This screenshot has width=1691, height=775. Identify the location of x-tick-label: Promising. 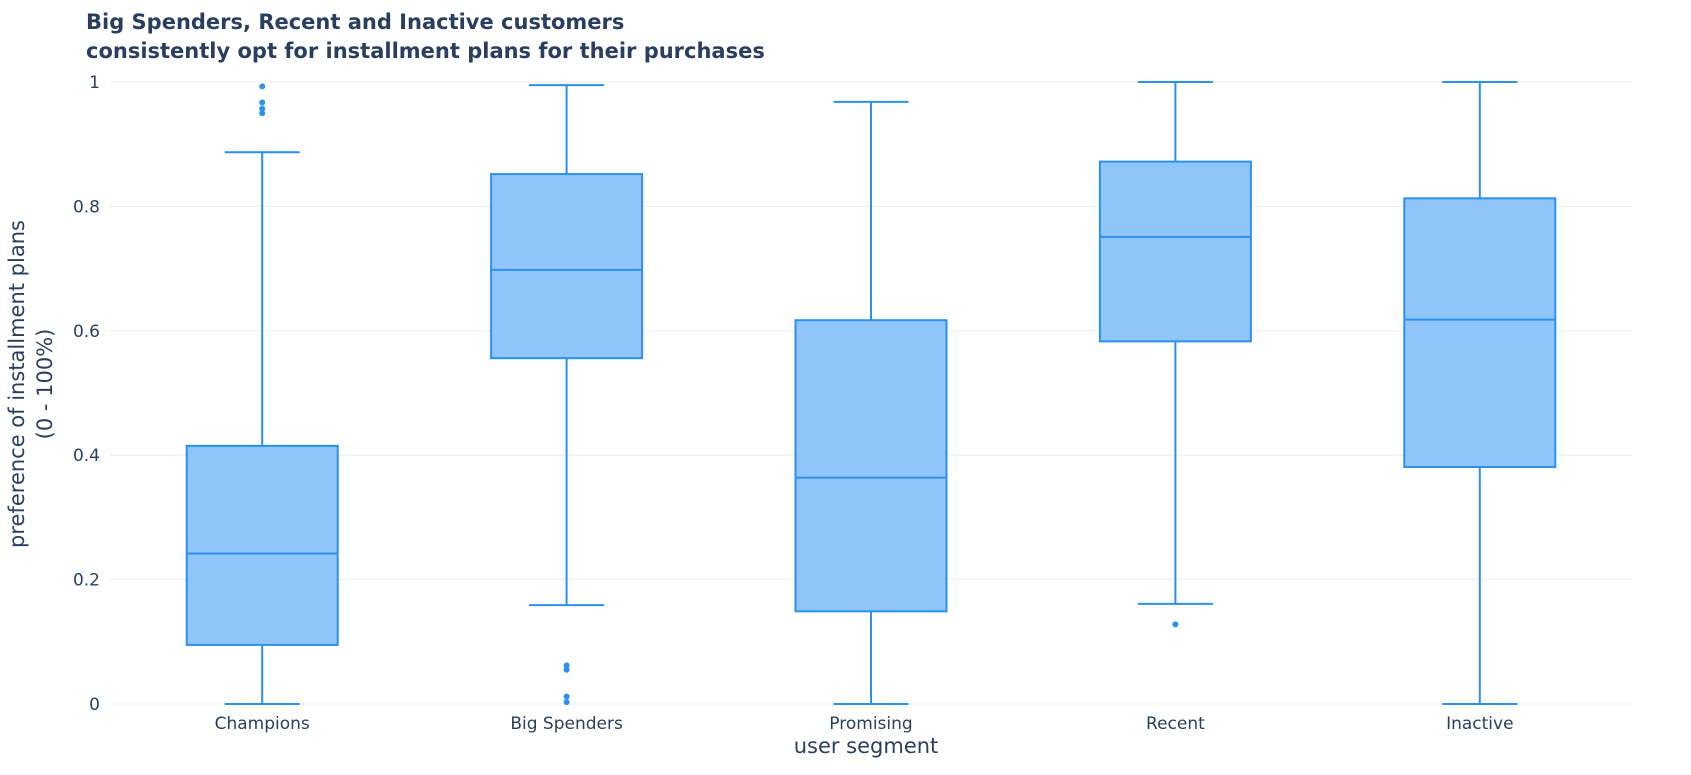
(870, 724).